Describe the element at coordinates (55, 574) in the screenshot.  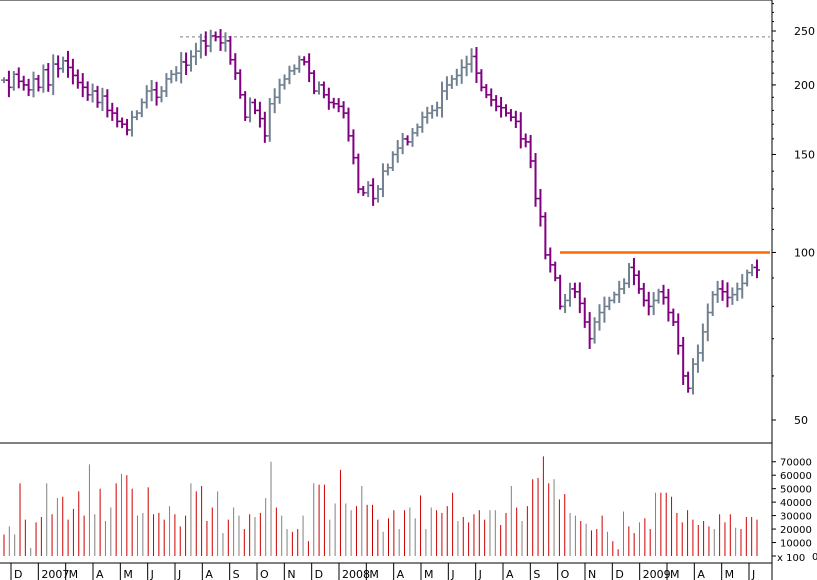
I see `x-axis-label: 2007` at that location.